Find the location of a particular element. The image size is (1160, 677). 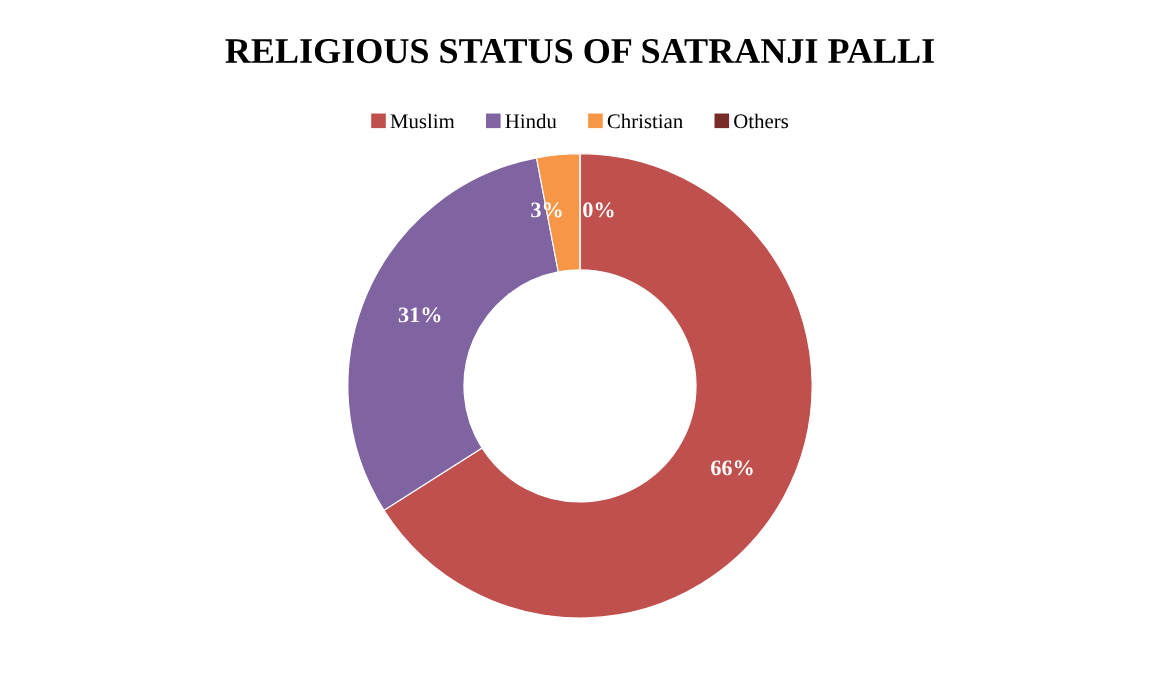

data-label: 66% is located at coordinates (732, 468).